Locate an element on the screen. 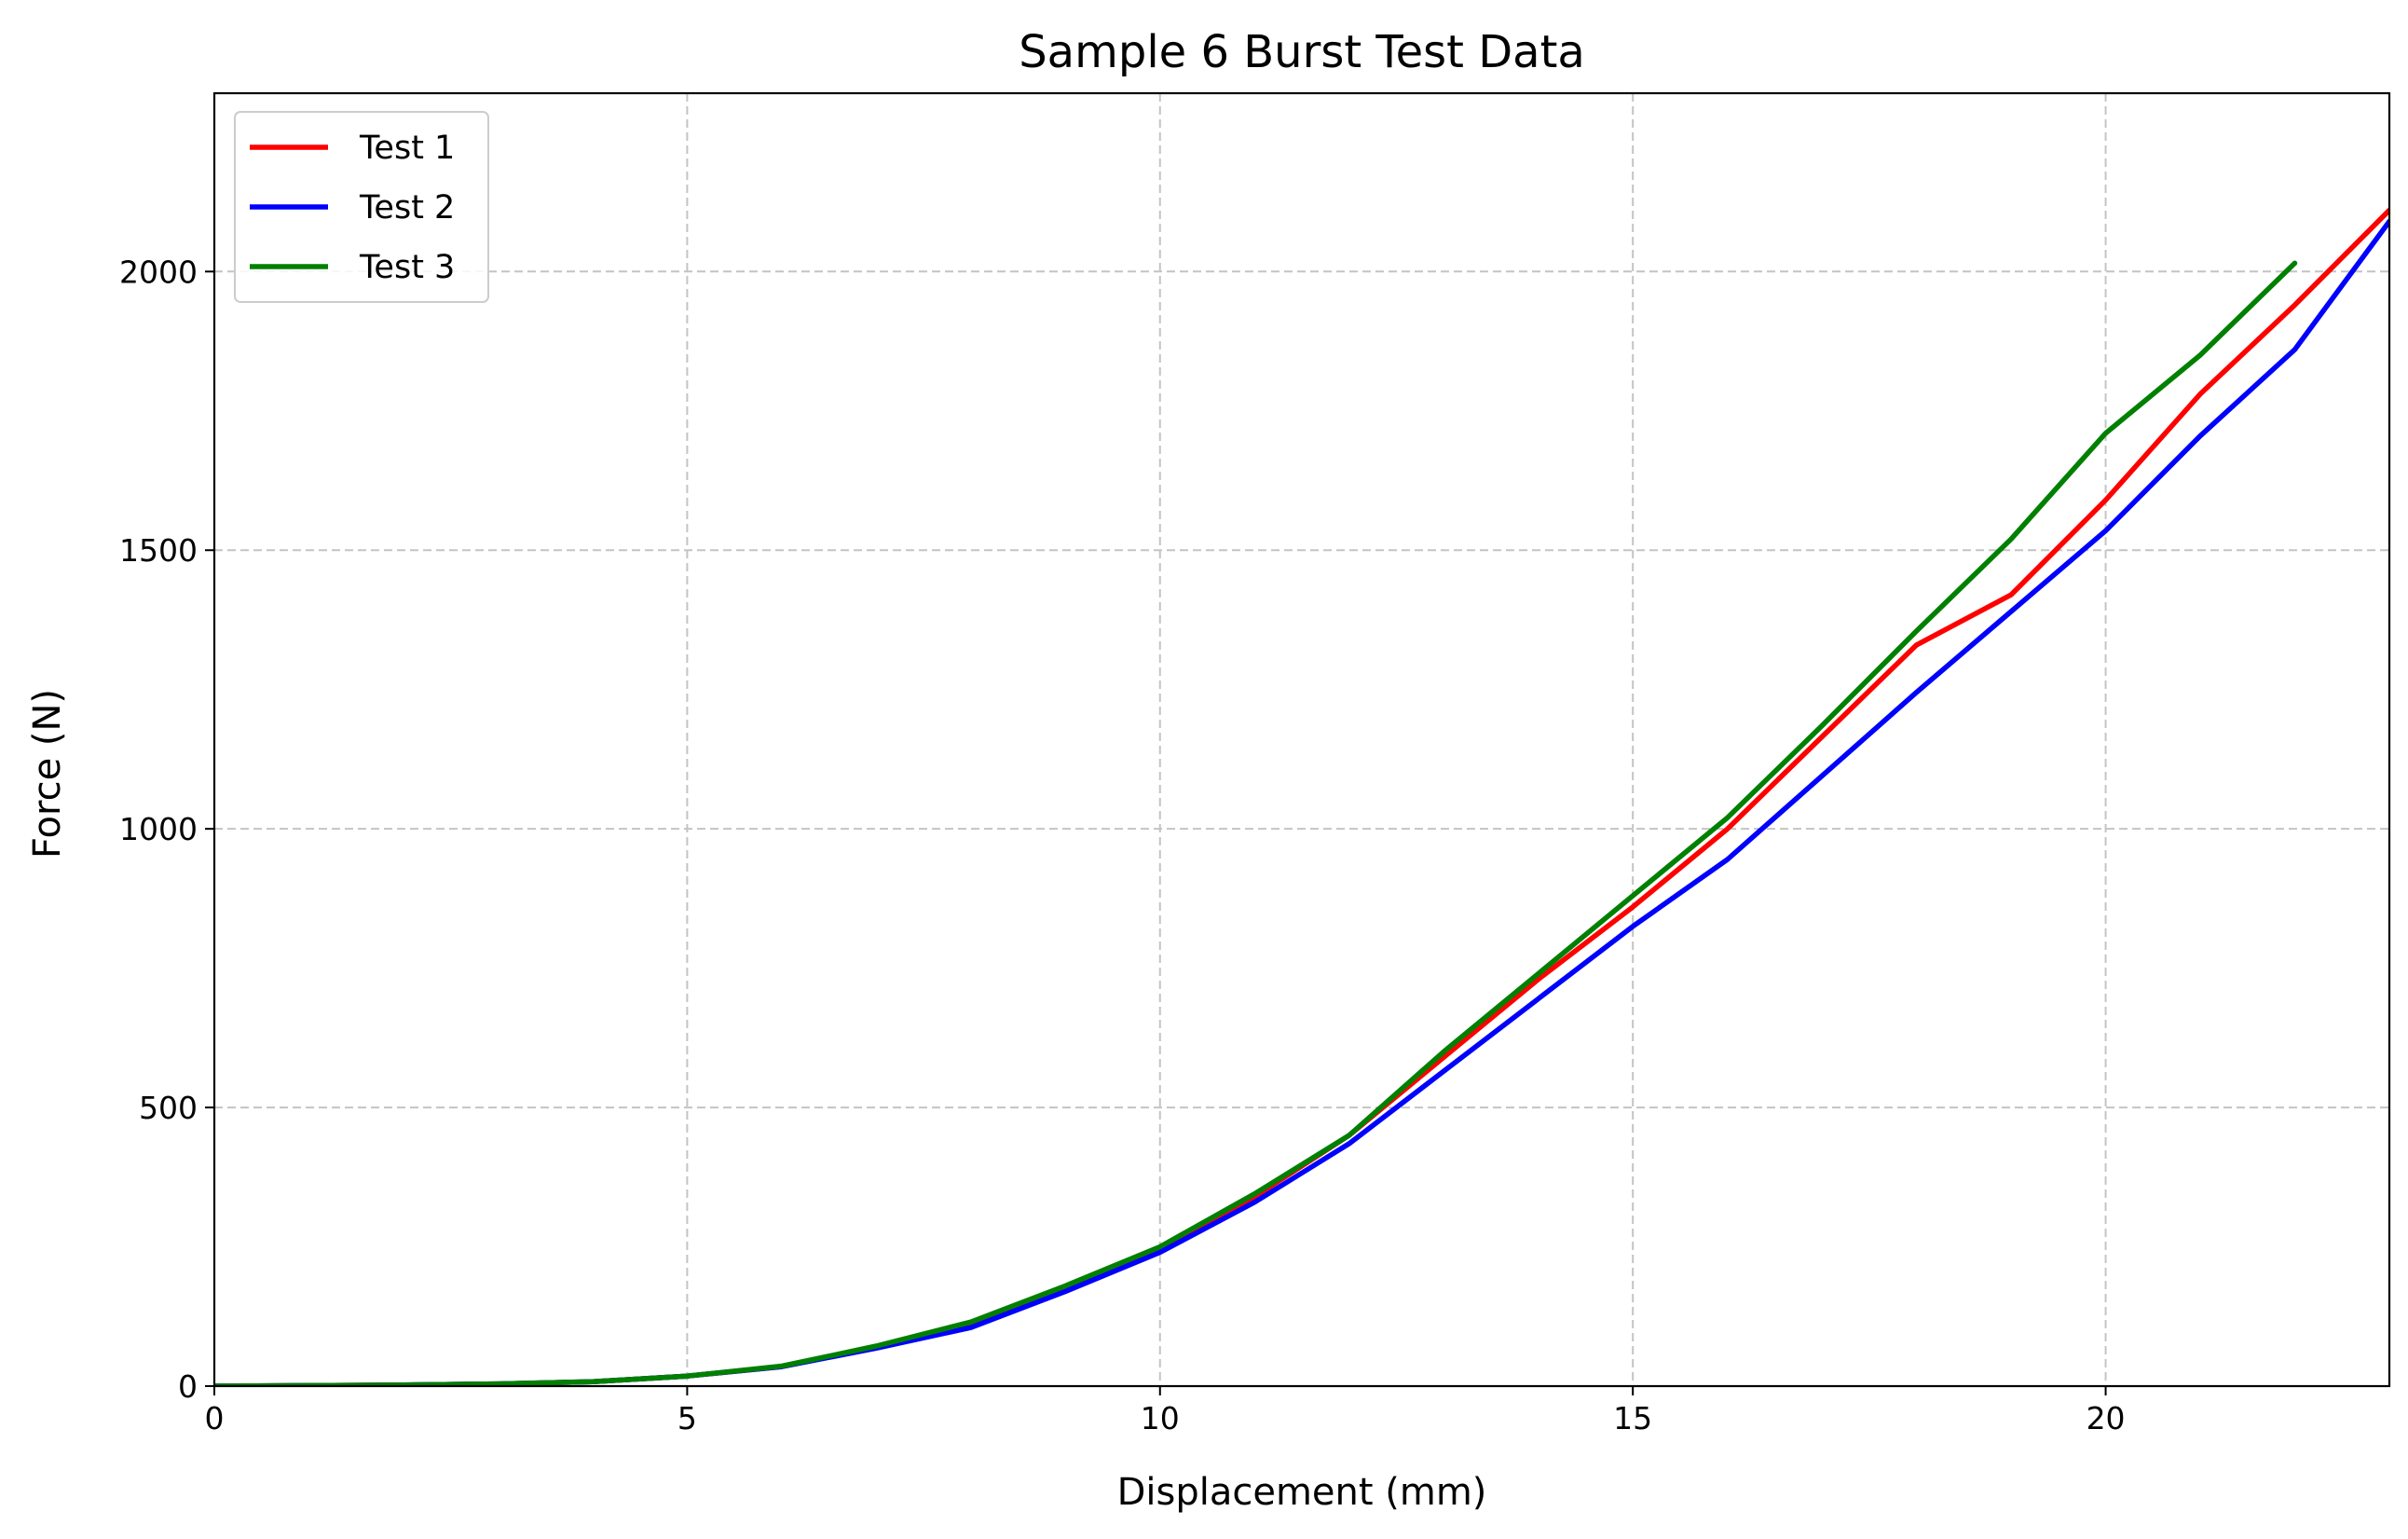  x-tick-label: 10 is located at coordinates (1160, 1418).